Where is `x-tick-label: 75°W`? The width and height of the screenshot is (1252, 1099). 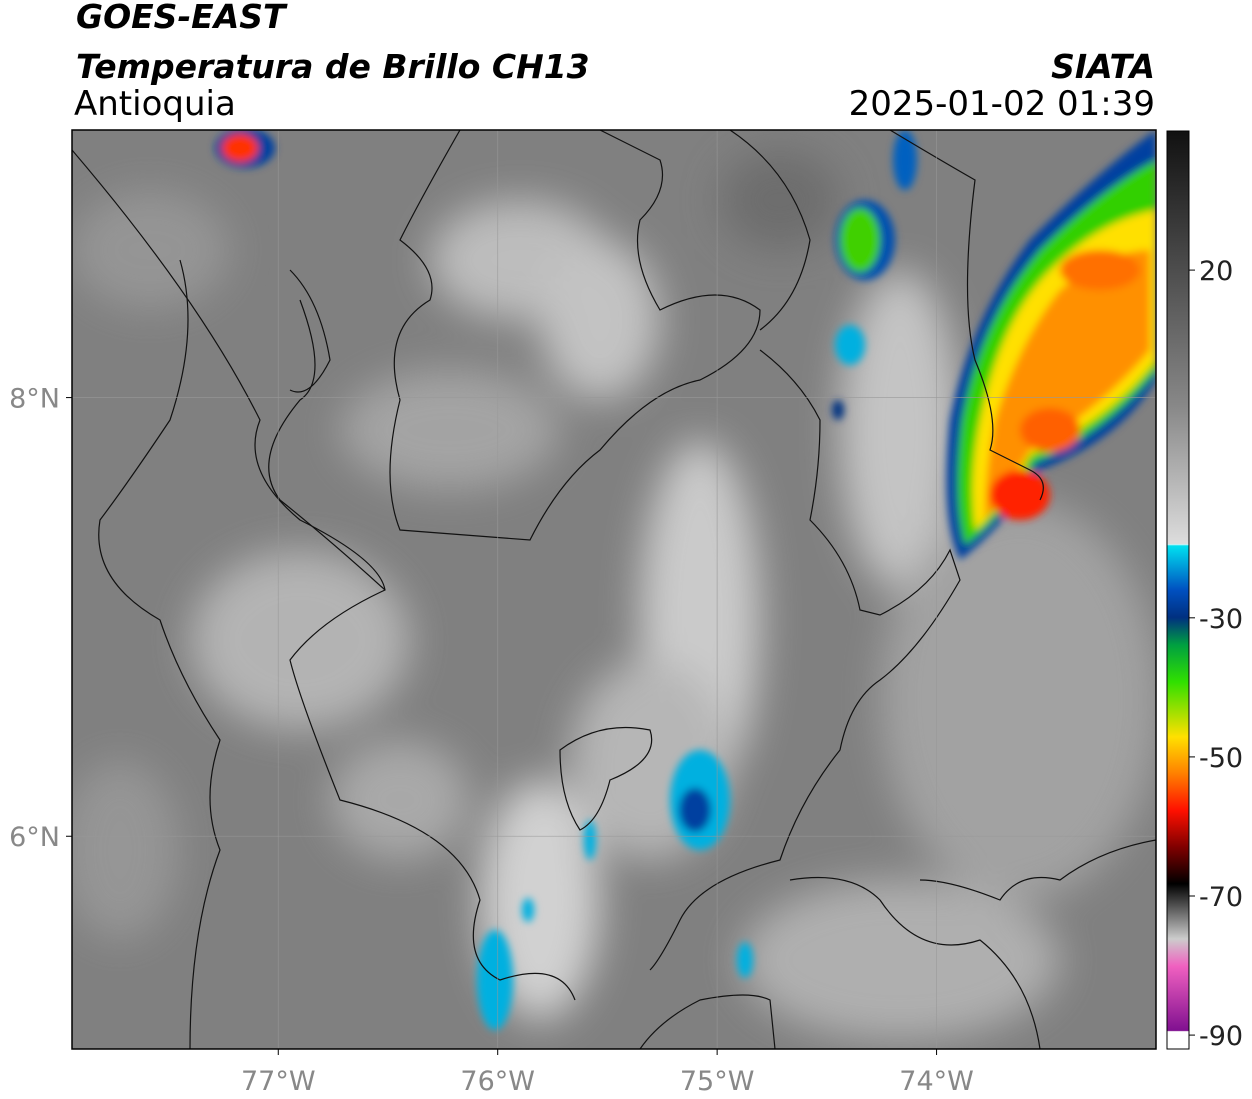 x-tick-label: 75°W is located at coordinates (717, 1081).